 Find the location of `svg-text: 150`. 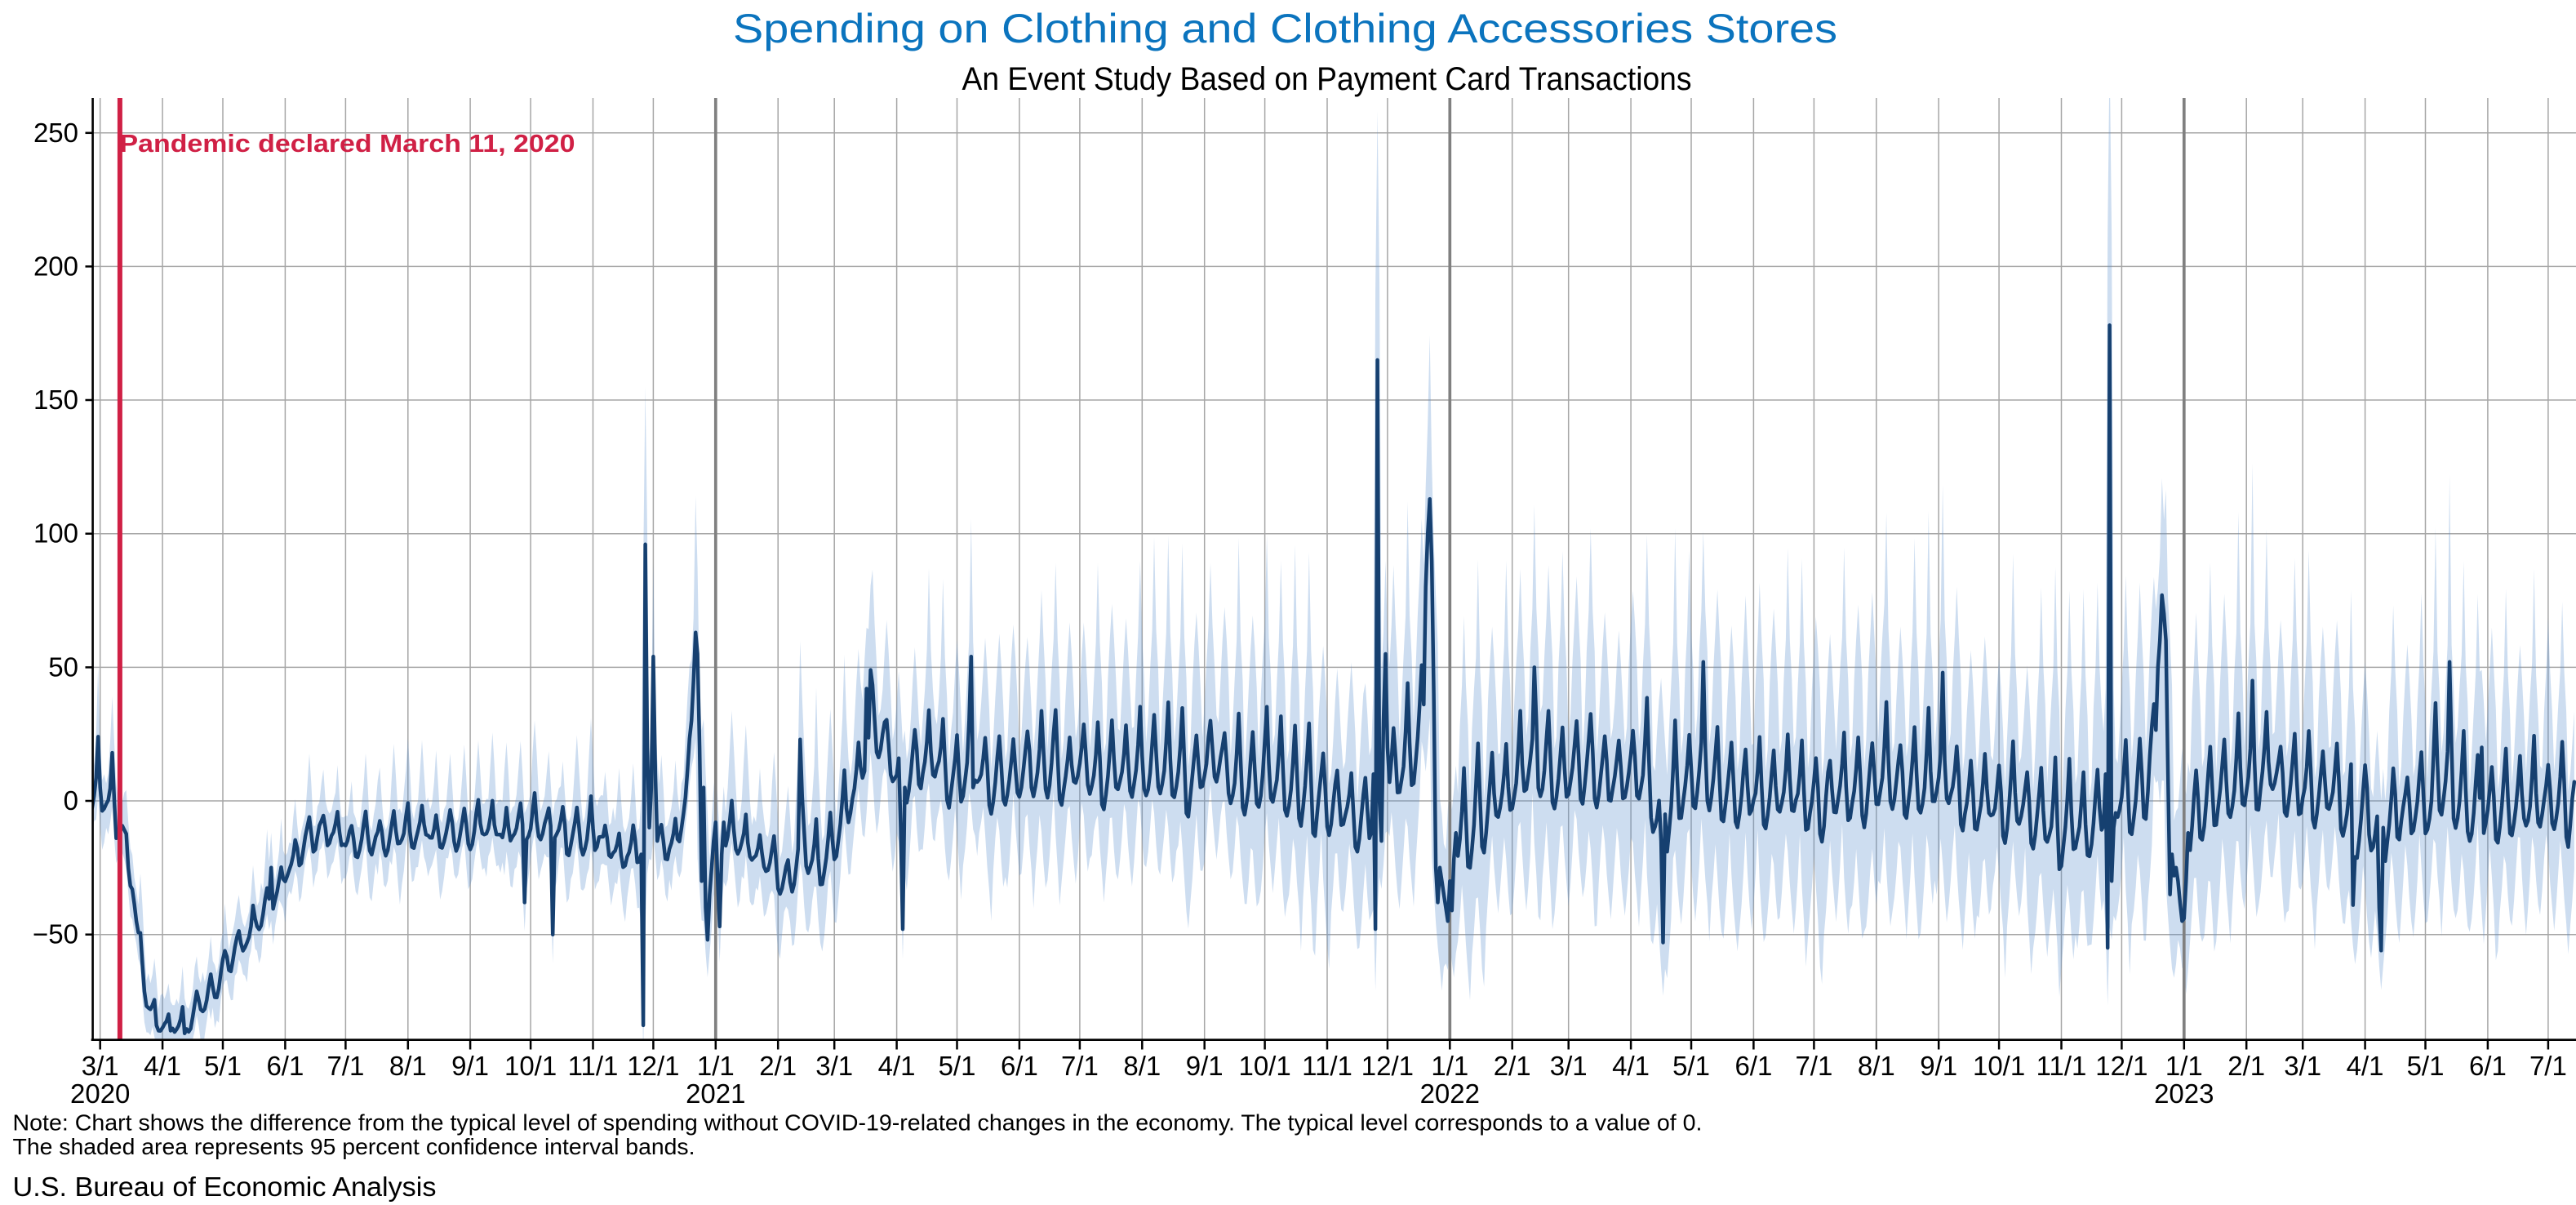

svg-text: 150 is located at coordinates (55, 400).